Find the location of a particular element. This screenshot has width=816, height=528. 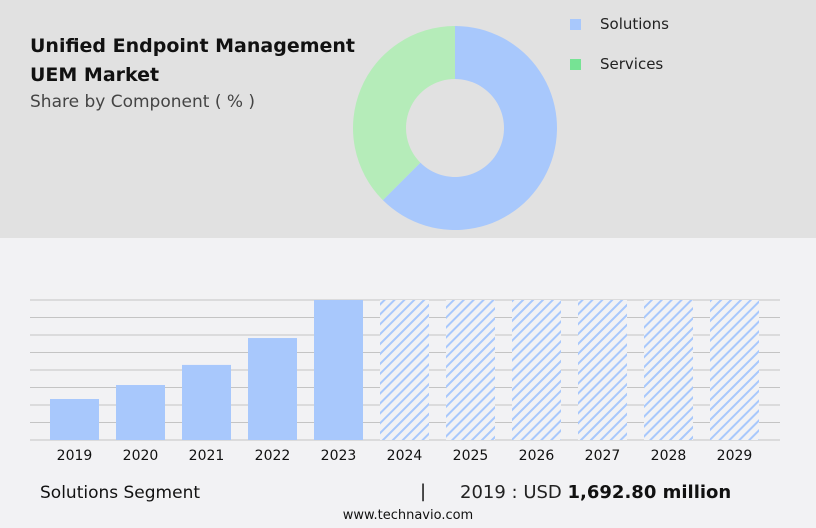

x-tick-label: 2026 is located at coordinates (537, 456).